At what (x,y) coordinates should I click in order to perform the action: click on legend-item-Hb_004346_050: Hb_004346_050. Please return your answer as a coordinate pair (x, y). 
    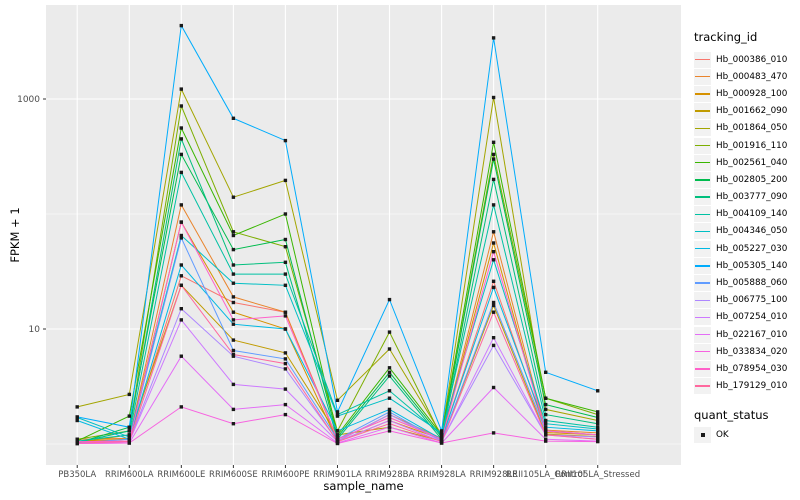
    Looking at the image, I should click on (747, 231).